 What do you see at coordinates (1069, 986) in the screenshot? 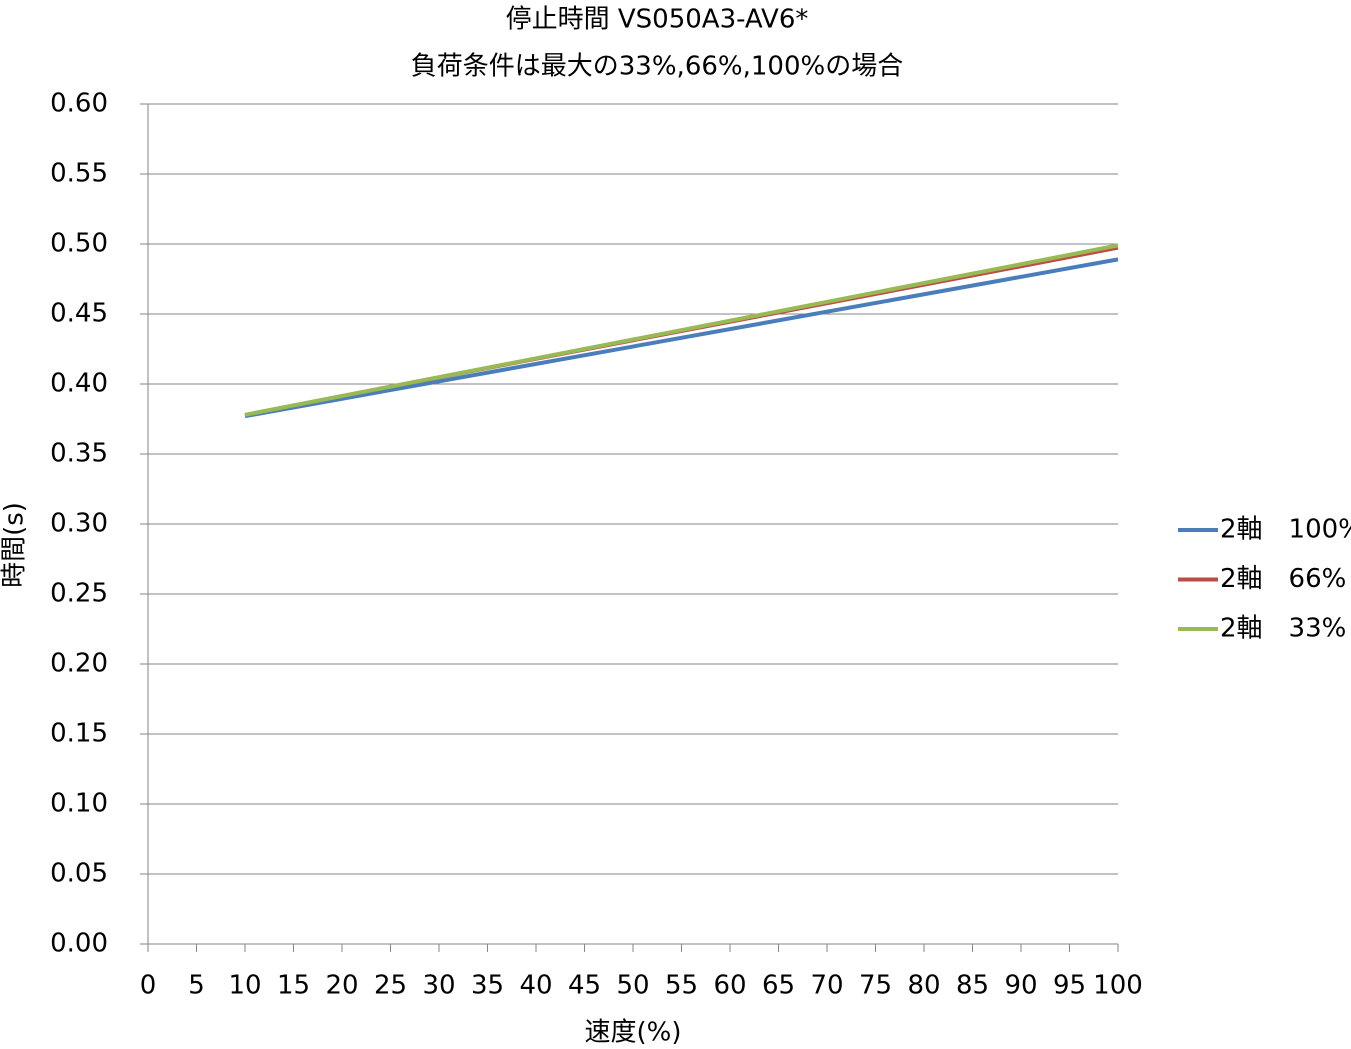
I see `x-tick-label: 95` at bounding box center [1069, 986].